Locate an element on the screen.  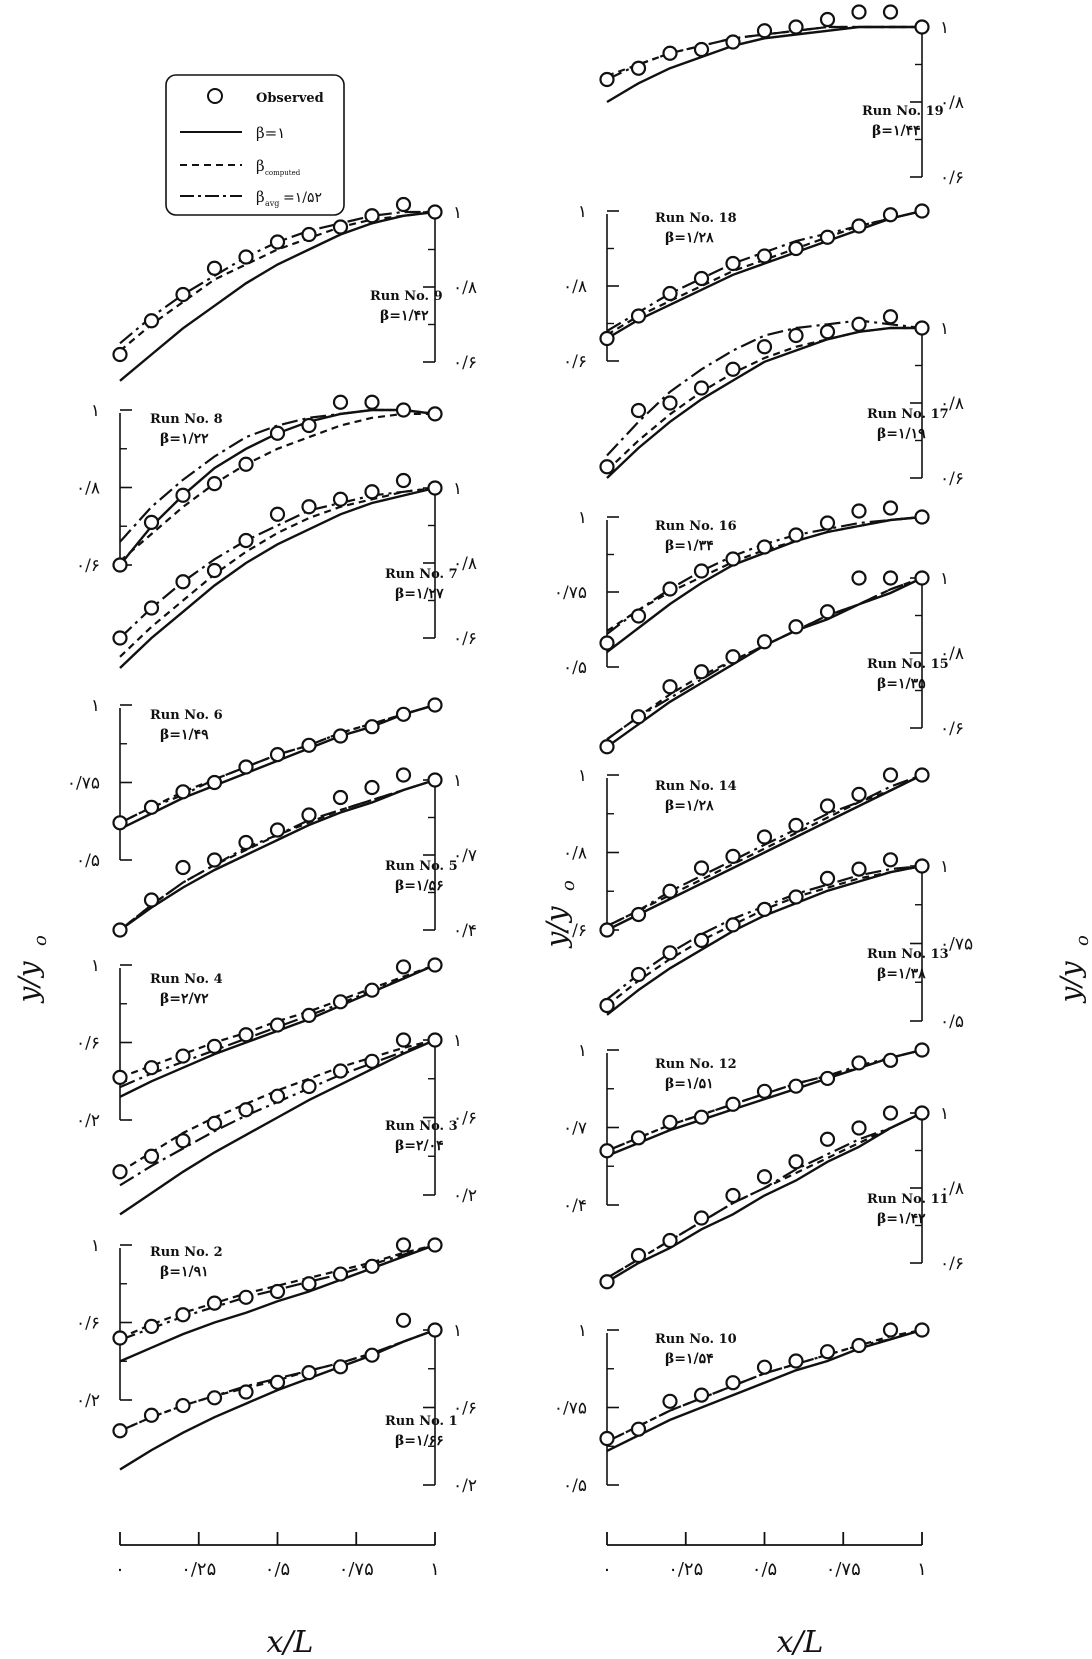
run-beta-label: β=۲/۷۲ is located at coordinates (184, 999).